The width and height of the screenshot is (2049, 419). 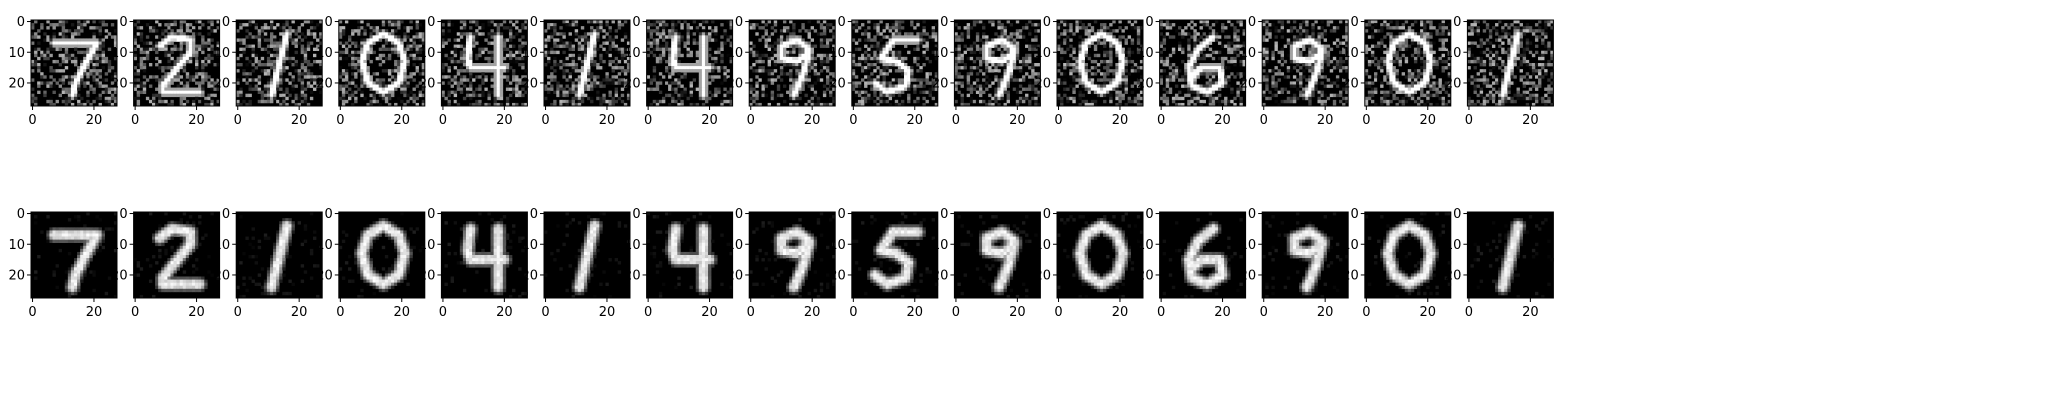 What do you see at coordinates (1397, 71) in the screenshot?
I see `digit-image-noisy-13: 0 20 0 10 20` at bounding box center [1397, 71].